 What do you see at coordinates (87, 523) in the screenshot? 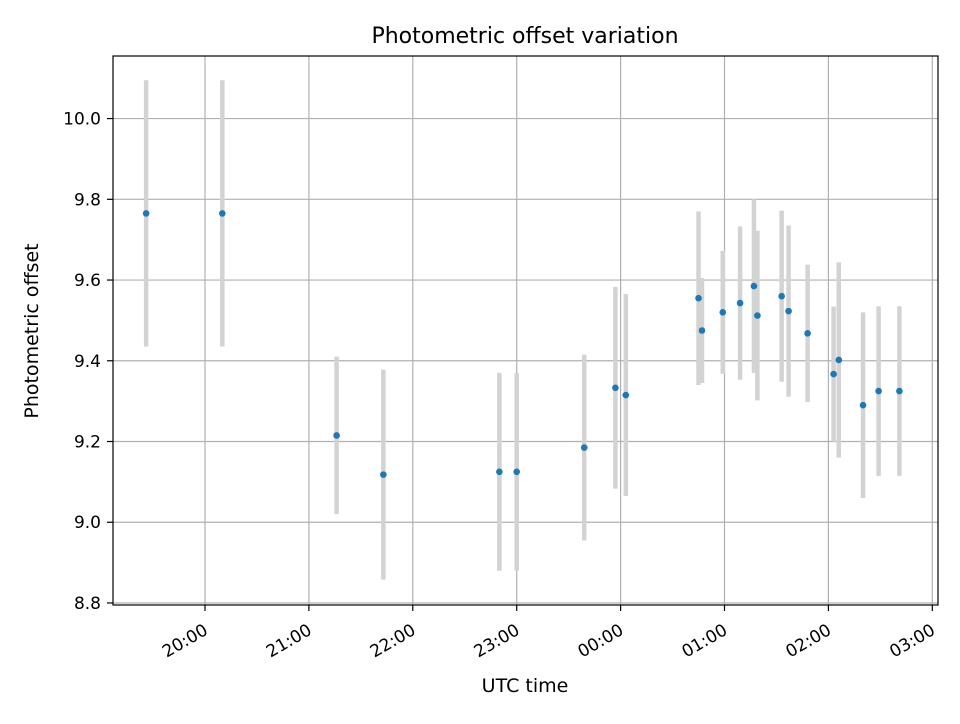
I see `y-tick-label: 9.0` at bounding box center [87, 523].